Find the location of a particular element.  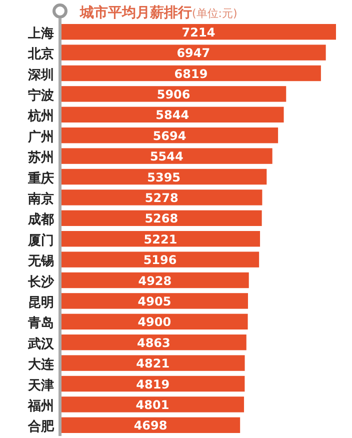

y-tick-label: 广州 is located at coordinates (40, 136).